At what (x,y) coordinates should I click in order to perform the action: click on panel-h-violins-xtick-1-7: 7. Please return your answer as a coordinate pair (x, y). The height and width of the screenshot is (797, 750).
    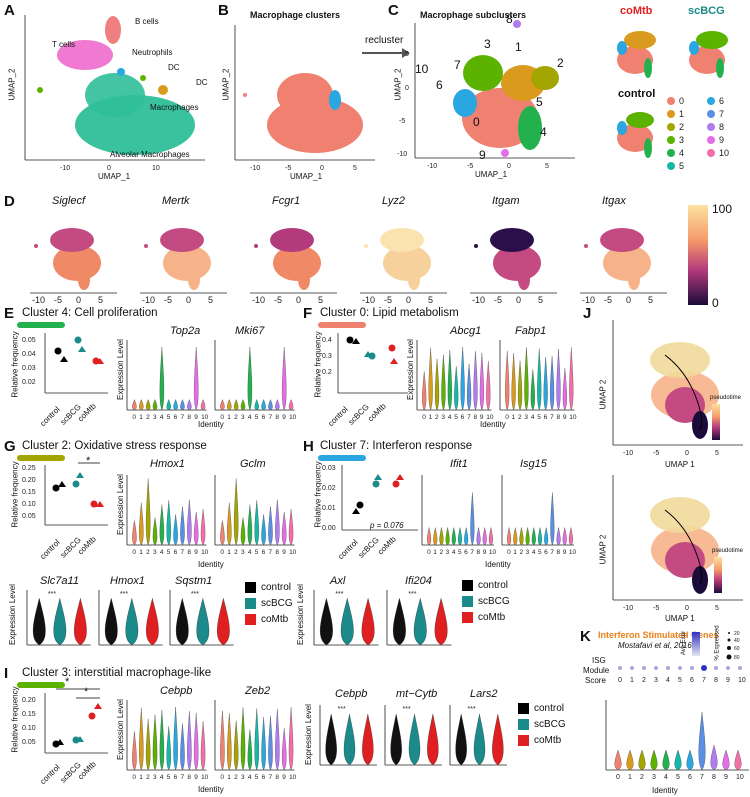
    Looking at the image, I should click on (552, 552).